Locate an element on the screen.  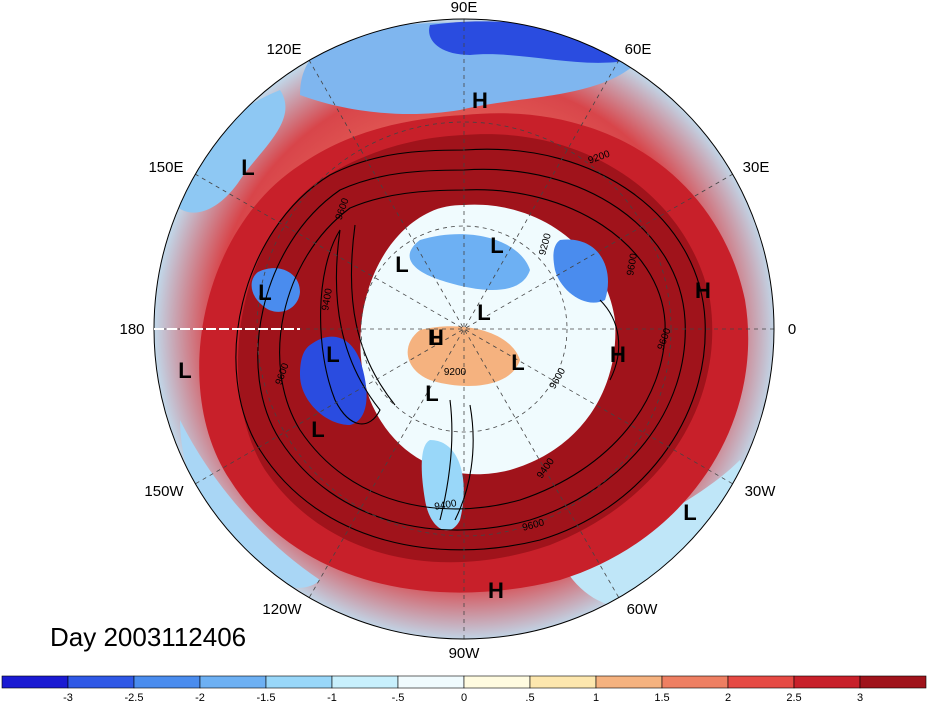
longitude-label: 120E is located at coordinates (283, 49).